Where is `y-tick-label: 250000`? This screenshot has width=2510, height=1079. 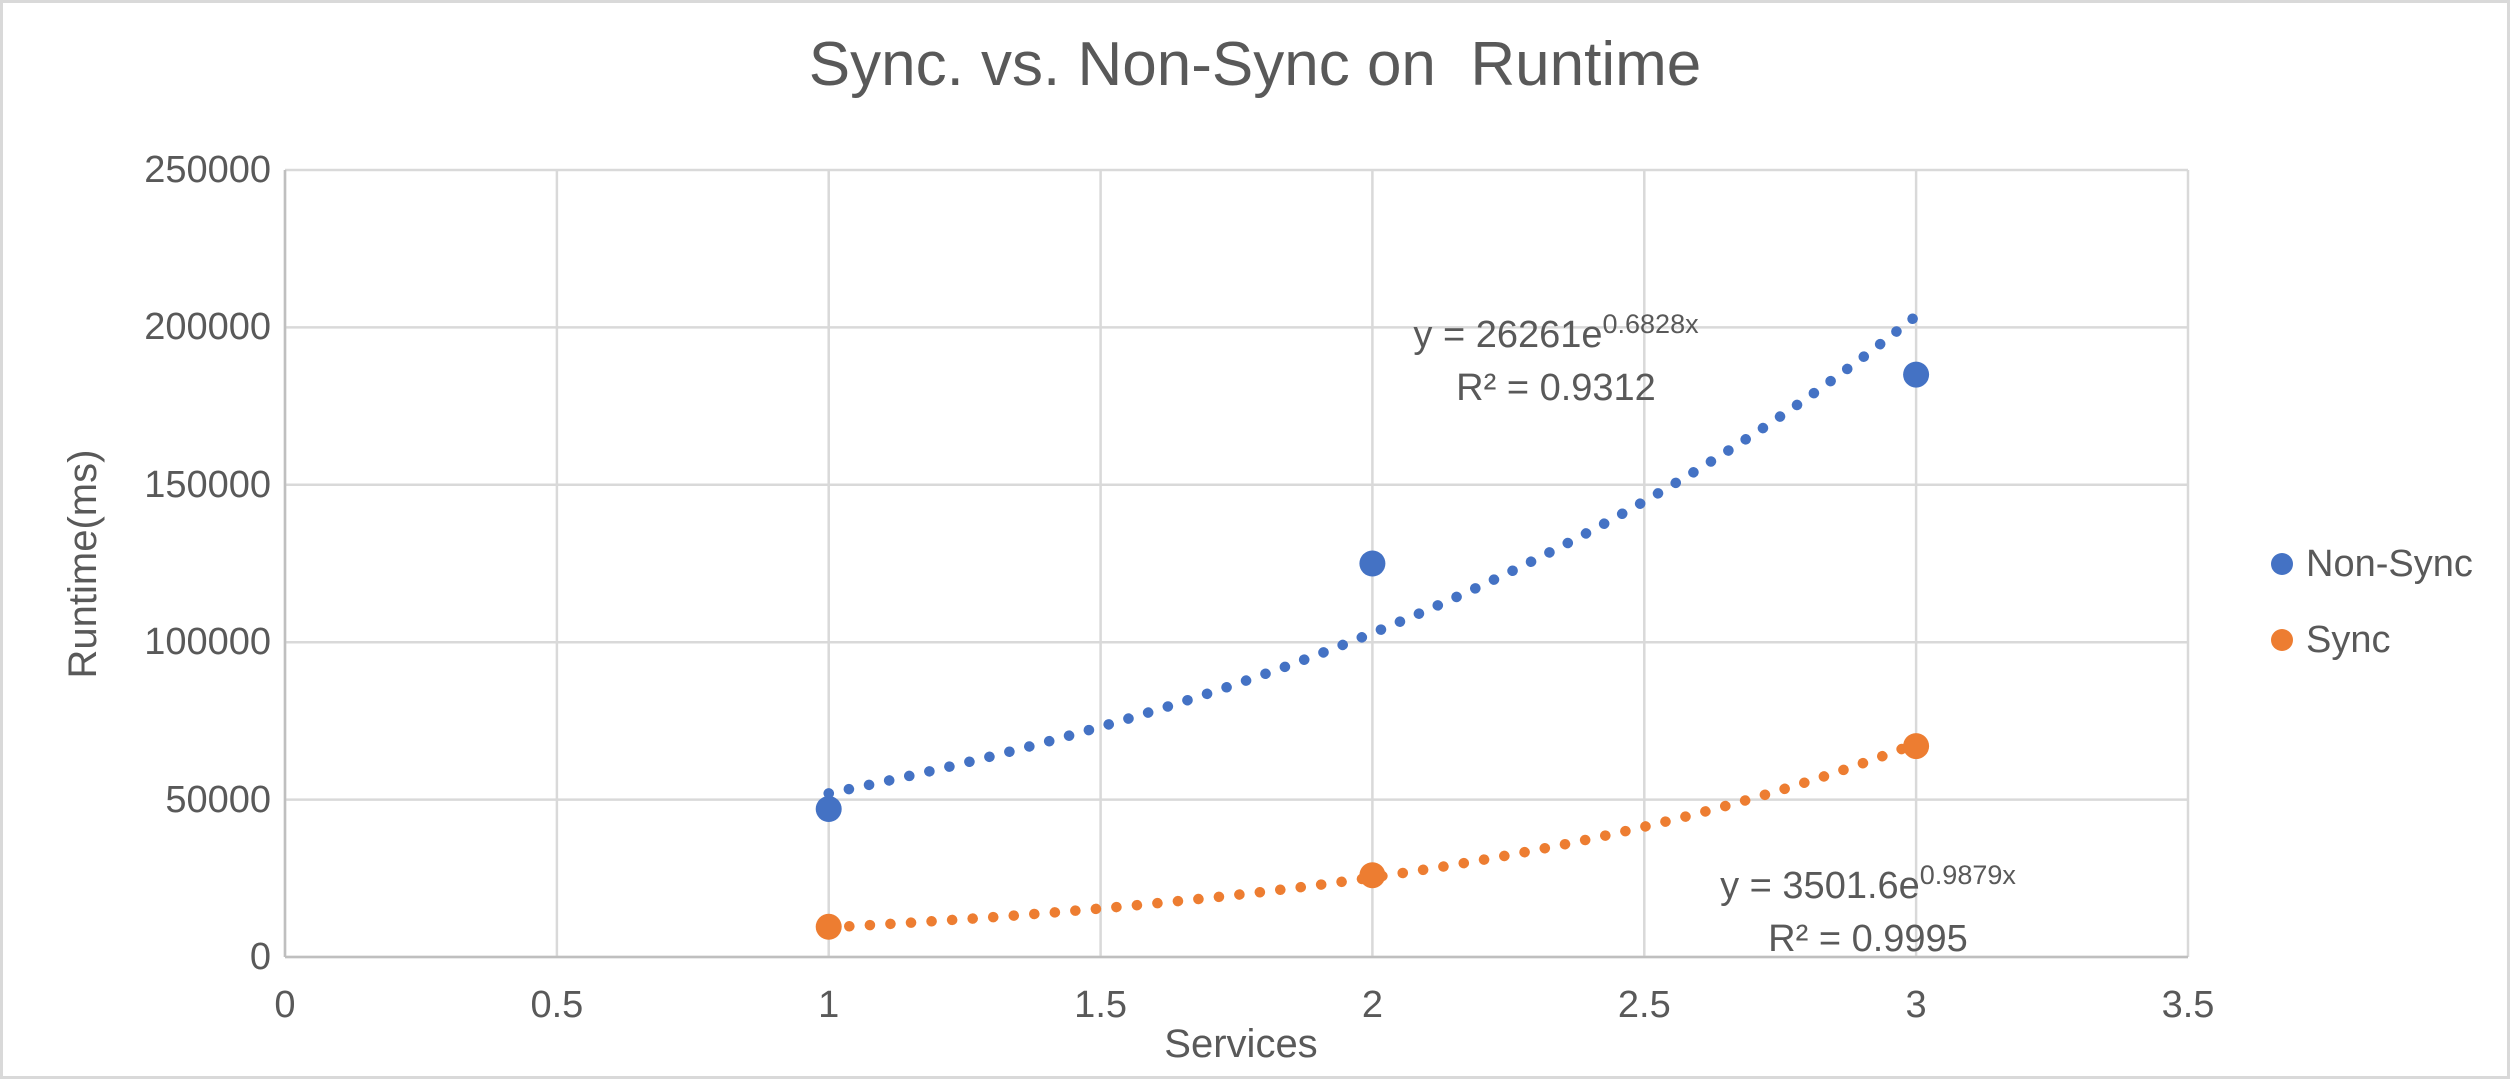
y-tick-label: 250000 is located at coordinates (207, 170).